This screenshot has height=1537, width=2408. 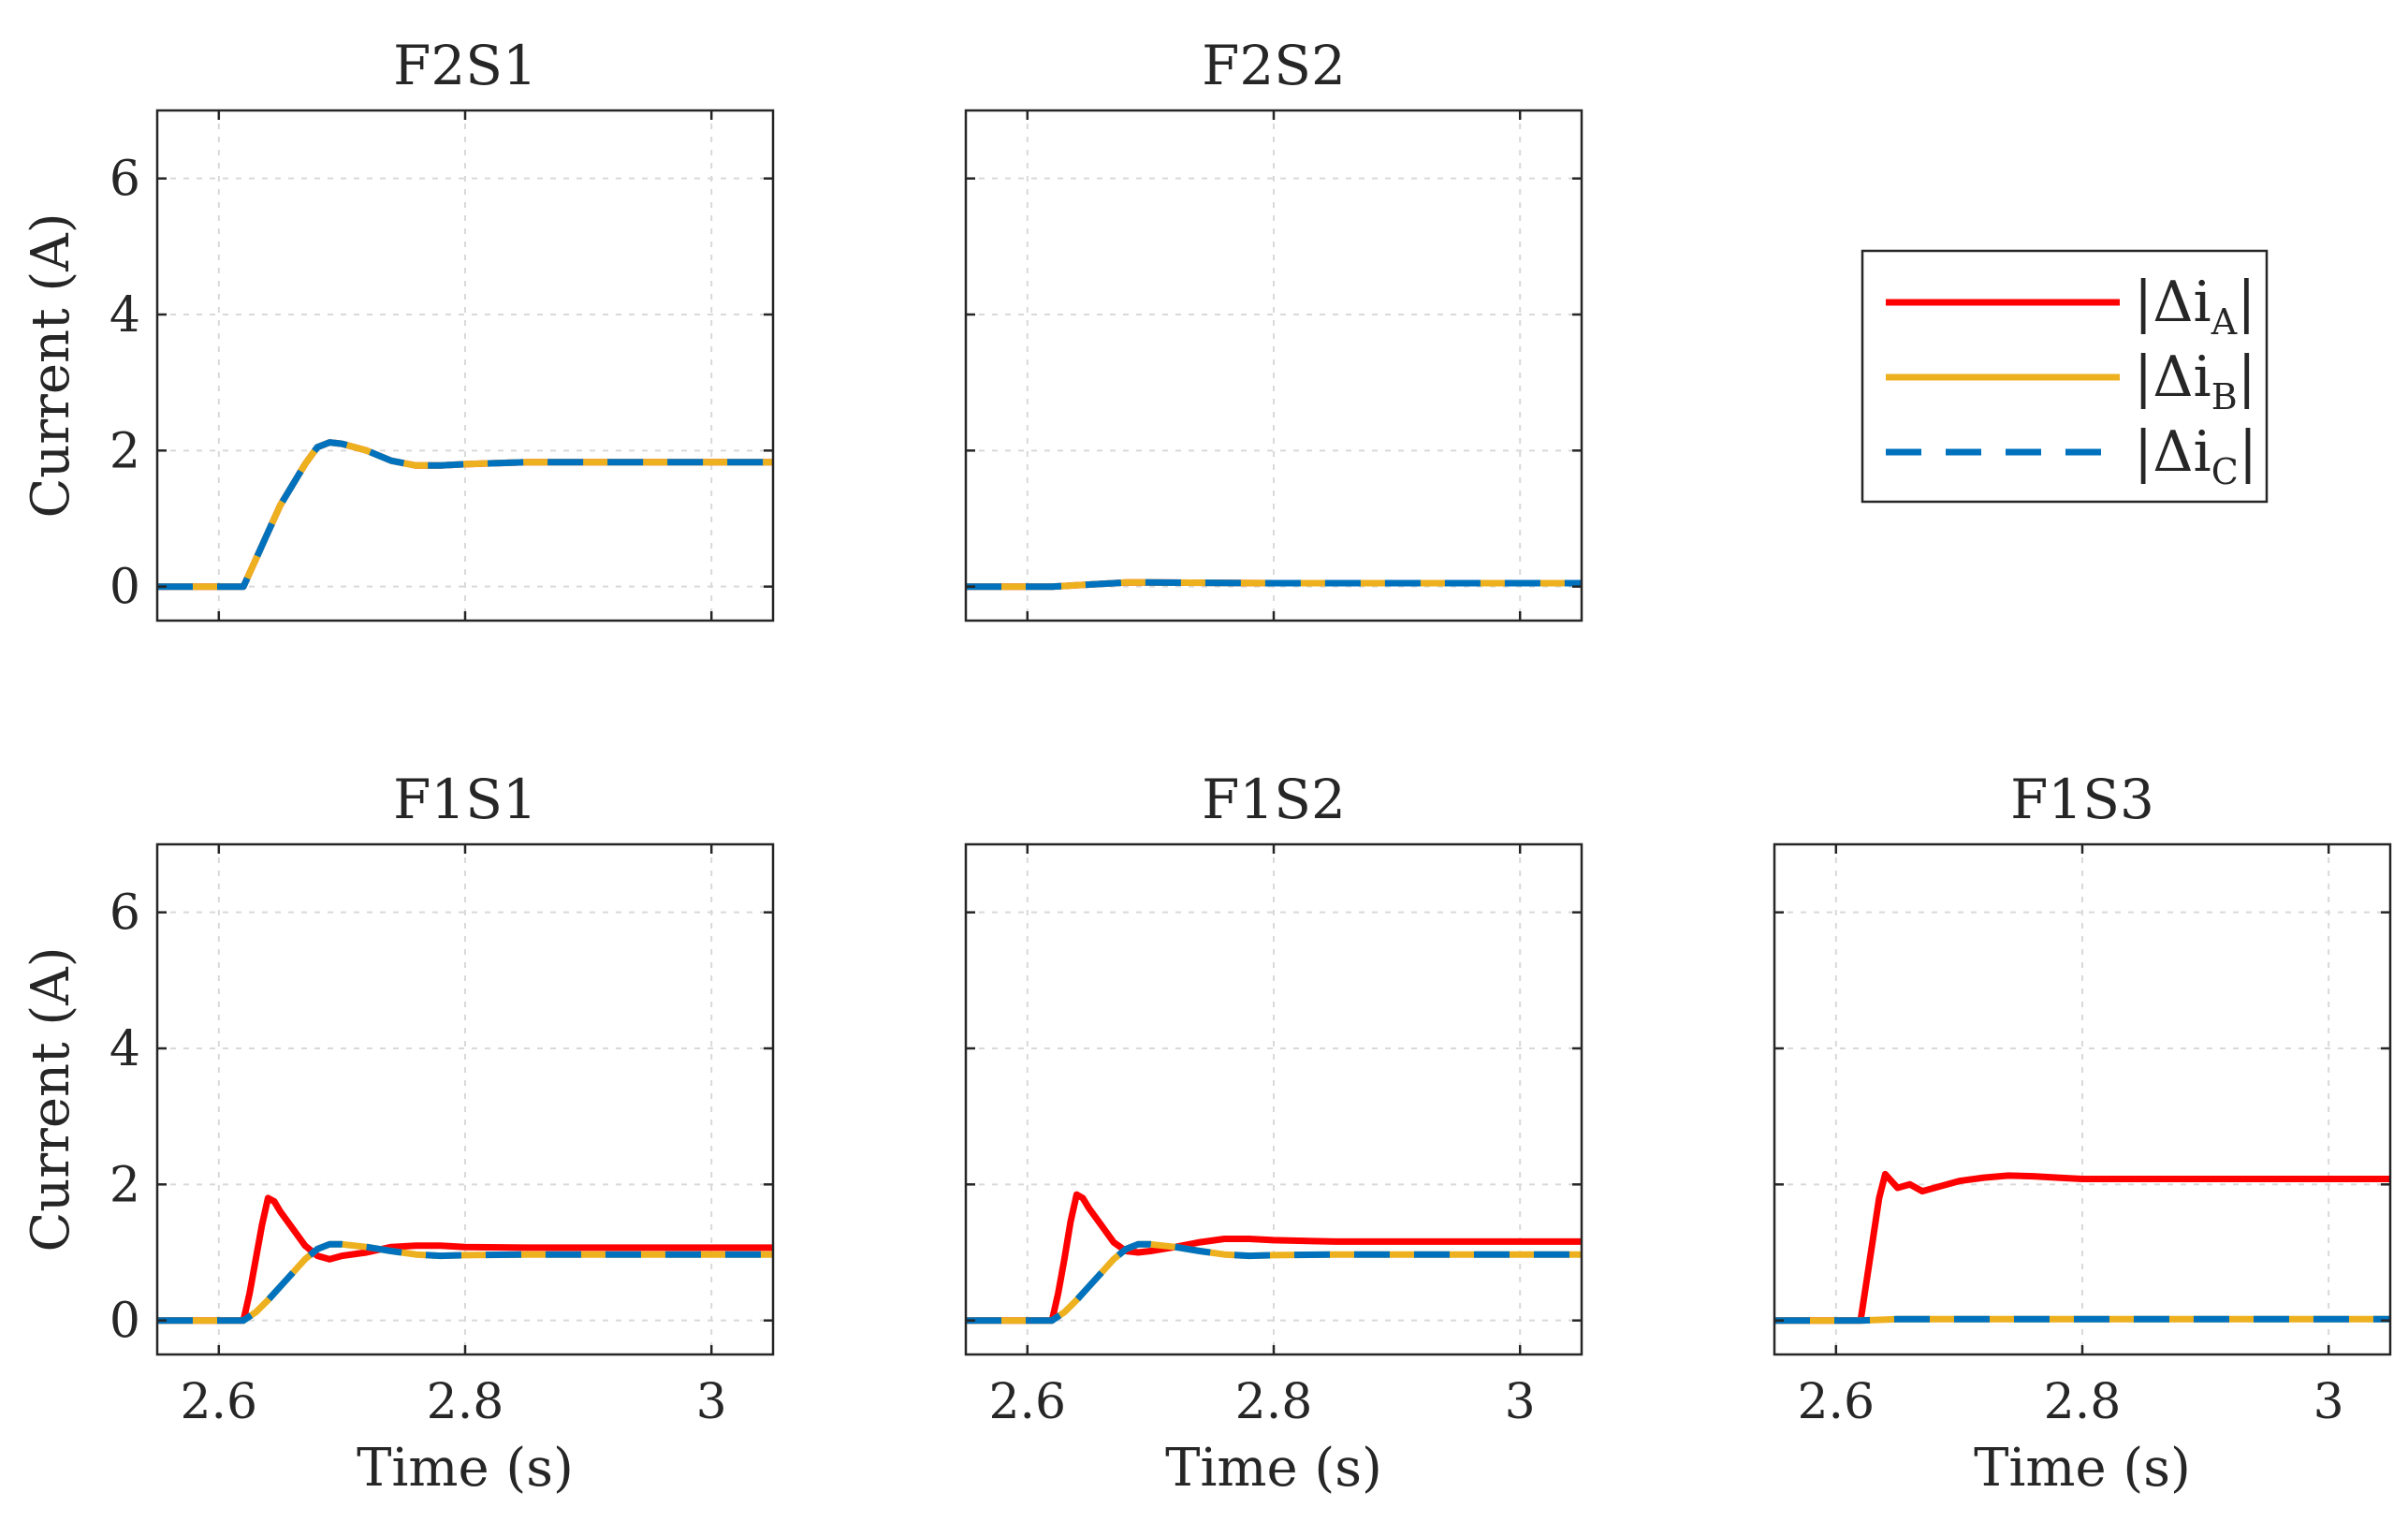 I want to click on panel-f1s2: 2.6 2.8 3 Time (s) F1S2, so click(x=1273, y=1133).